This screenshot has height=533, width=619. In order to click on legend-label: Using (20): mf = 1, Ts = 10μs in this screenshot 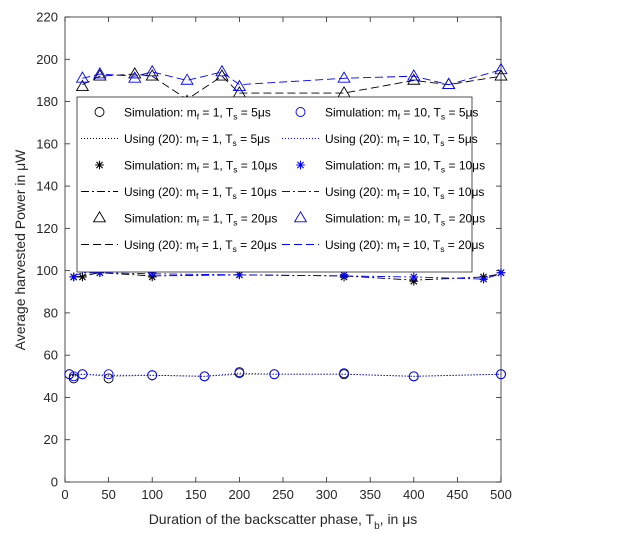, I will do `click(200, 193)`.